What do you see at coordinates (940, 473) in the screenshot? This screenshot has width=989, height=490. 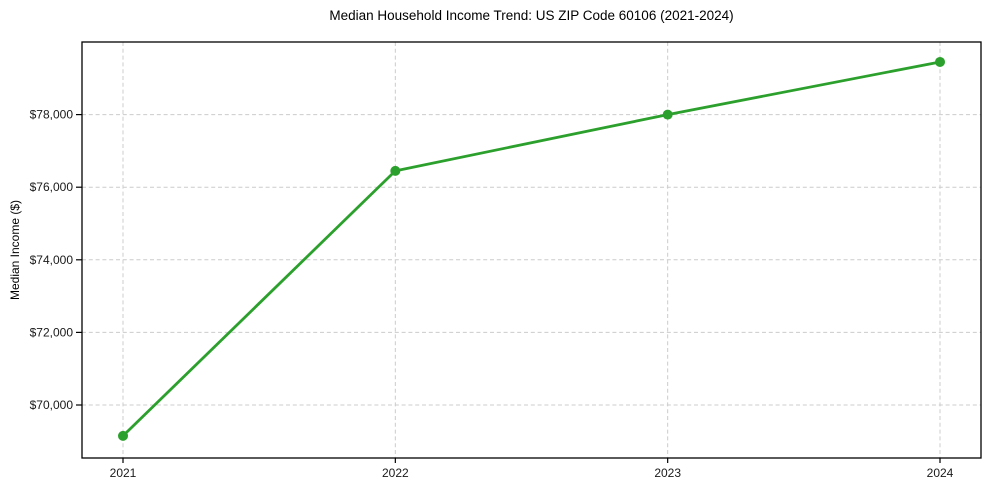 I see `x-tick-label: 2024` at bounding box center [940, 473].